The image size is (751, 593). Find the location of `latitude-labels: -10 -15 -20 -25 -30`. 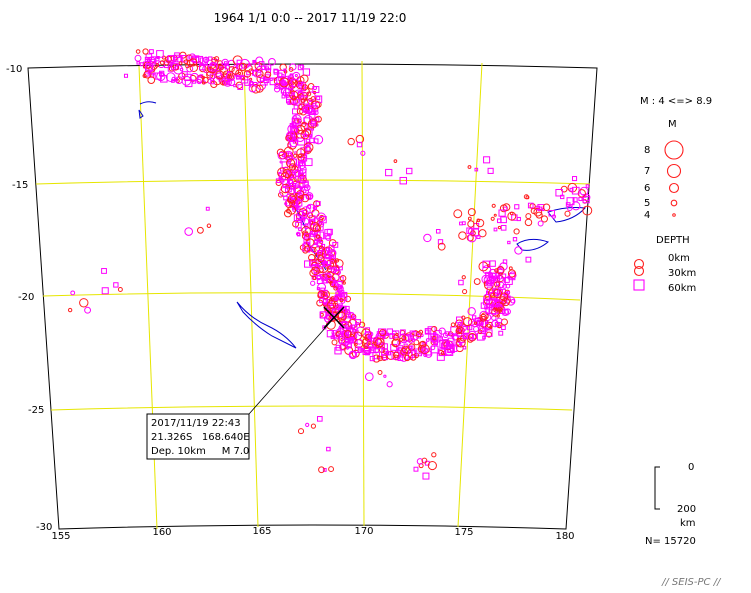

latitude-labels: -10 -15 -20 -25 -30 is located at coordinates (29, 298).